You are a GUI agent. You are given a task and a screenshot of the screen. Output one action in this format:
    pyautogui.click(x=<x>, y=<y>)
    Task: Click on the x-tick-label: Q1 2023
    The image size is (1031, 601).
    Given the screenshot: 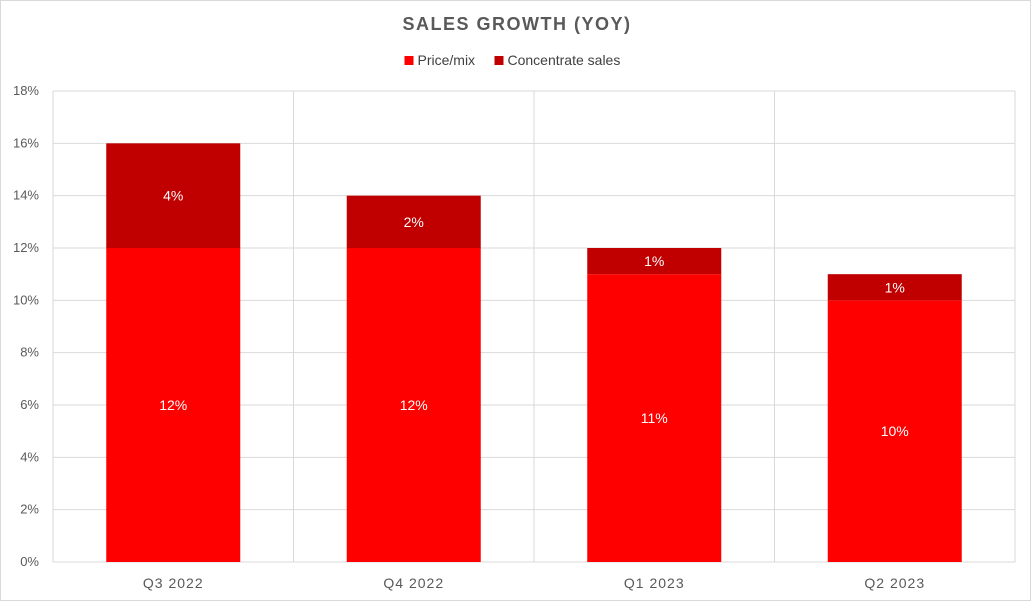 What is the action you would take?
    pyautogui.click(x=654, y=583)
    